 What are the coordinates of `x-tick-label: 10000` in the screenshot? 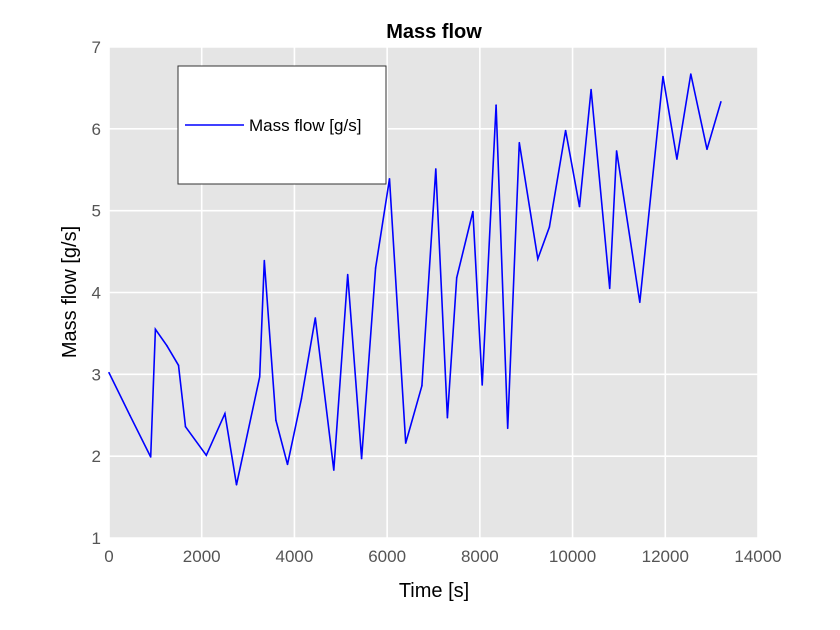 It's located at (572, 556).